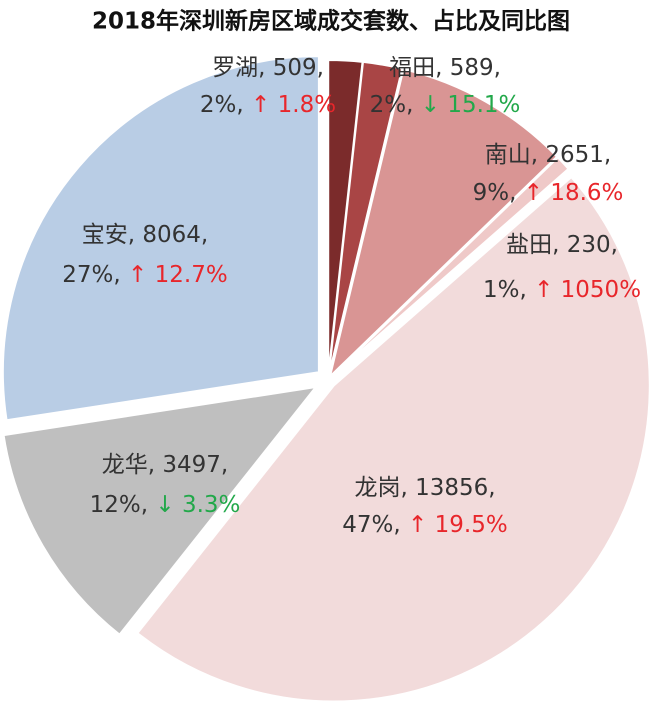 Image resolution: width=662 pixels, height=704 pixels. What do you see at coordinates (412, 68) in the screenshot?
I see `category-name: 福田` at bounding box center [412, 68].